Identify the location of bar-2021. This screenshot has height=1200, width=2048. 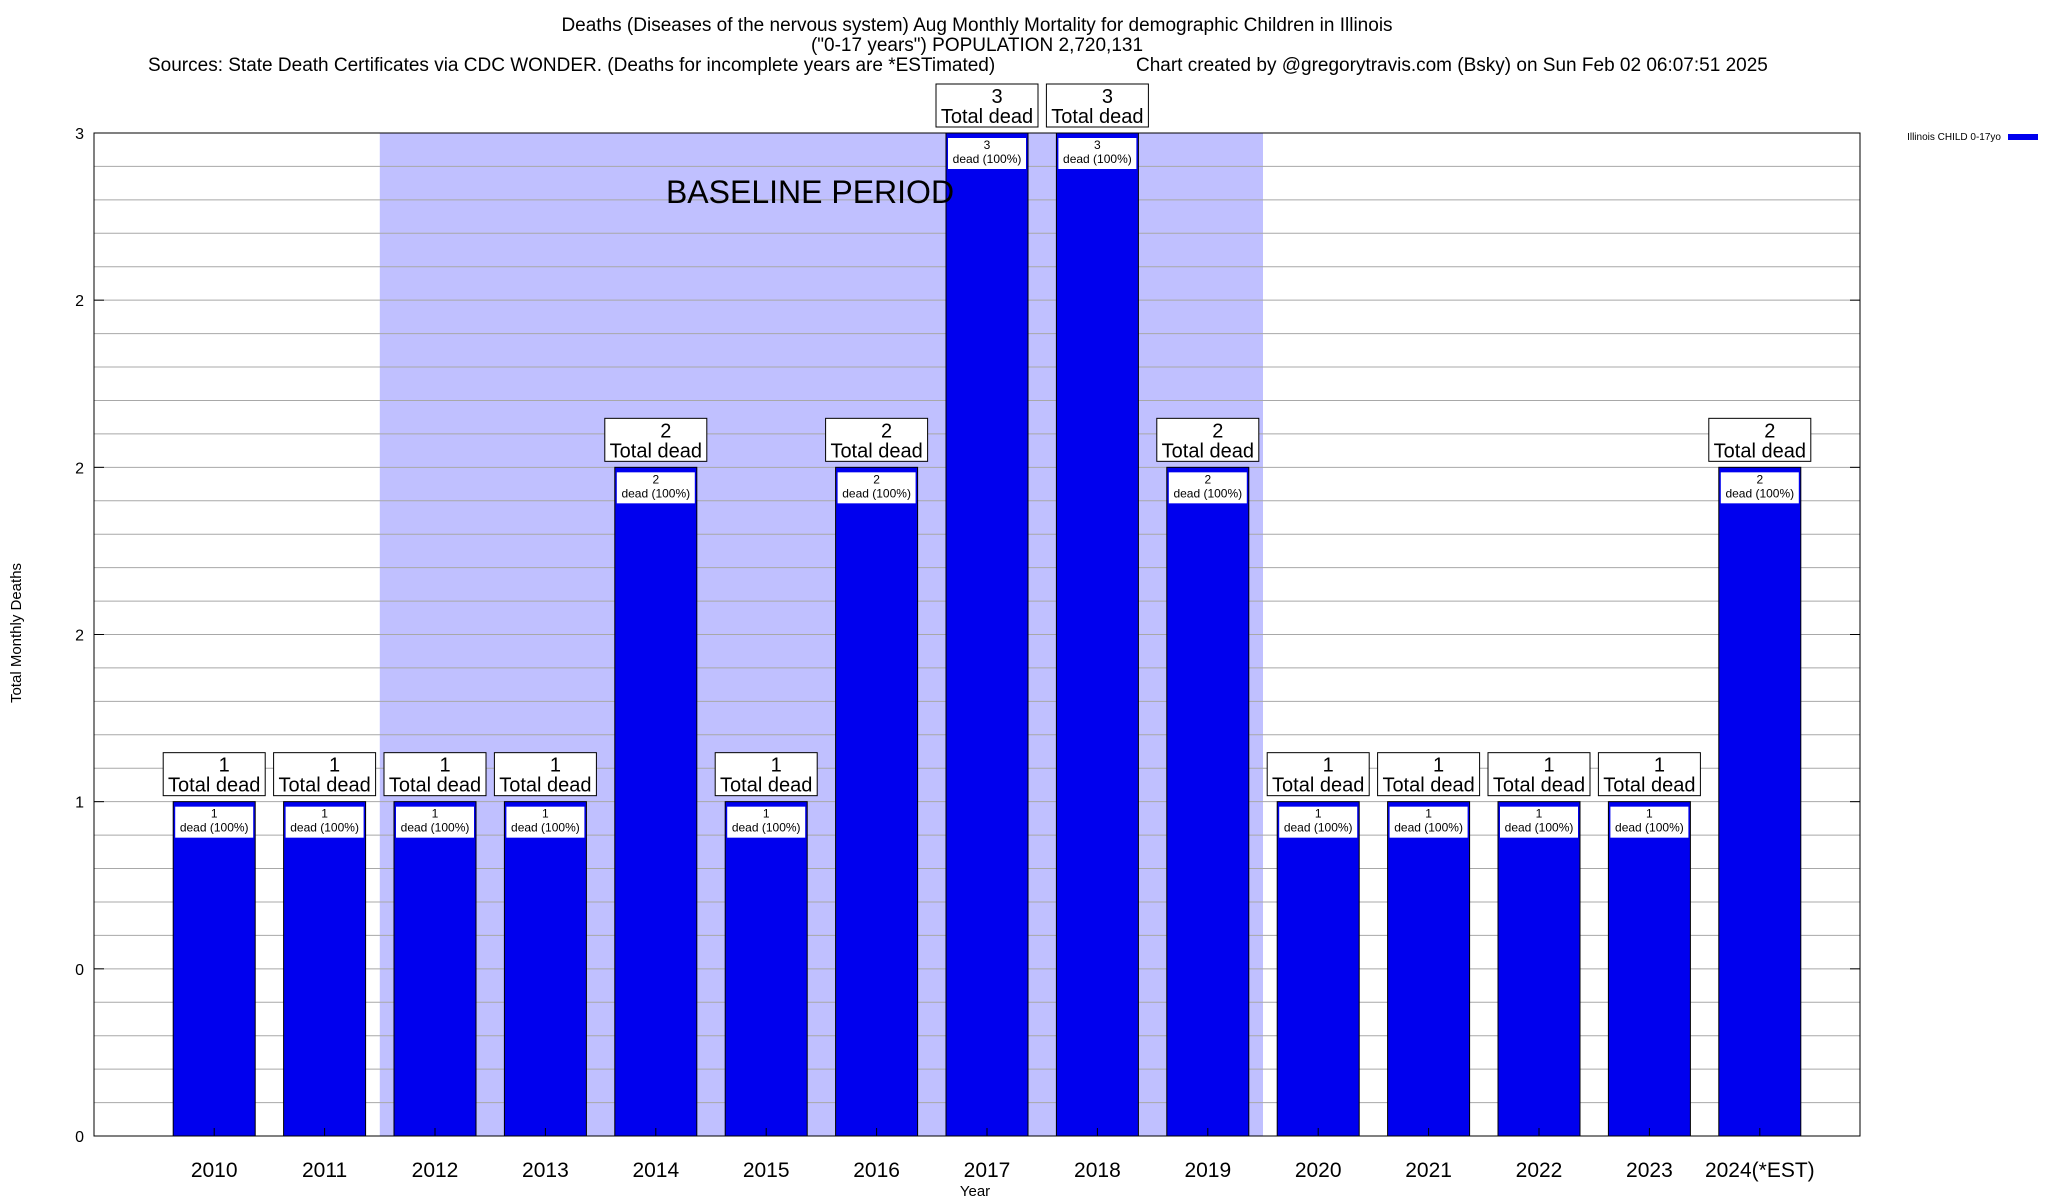
(1429, 969).